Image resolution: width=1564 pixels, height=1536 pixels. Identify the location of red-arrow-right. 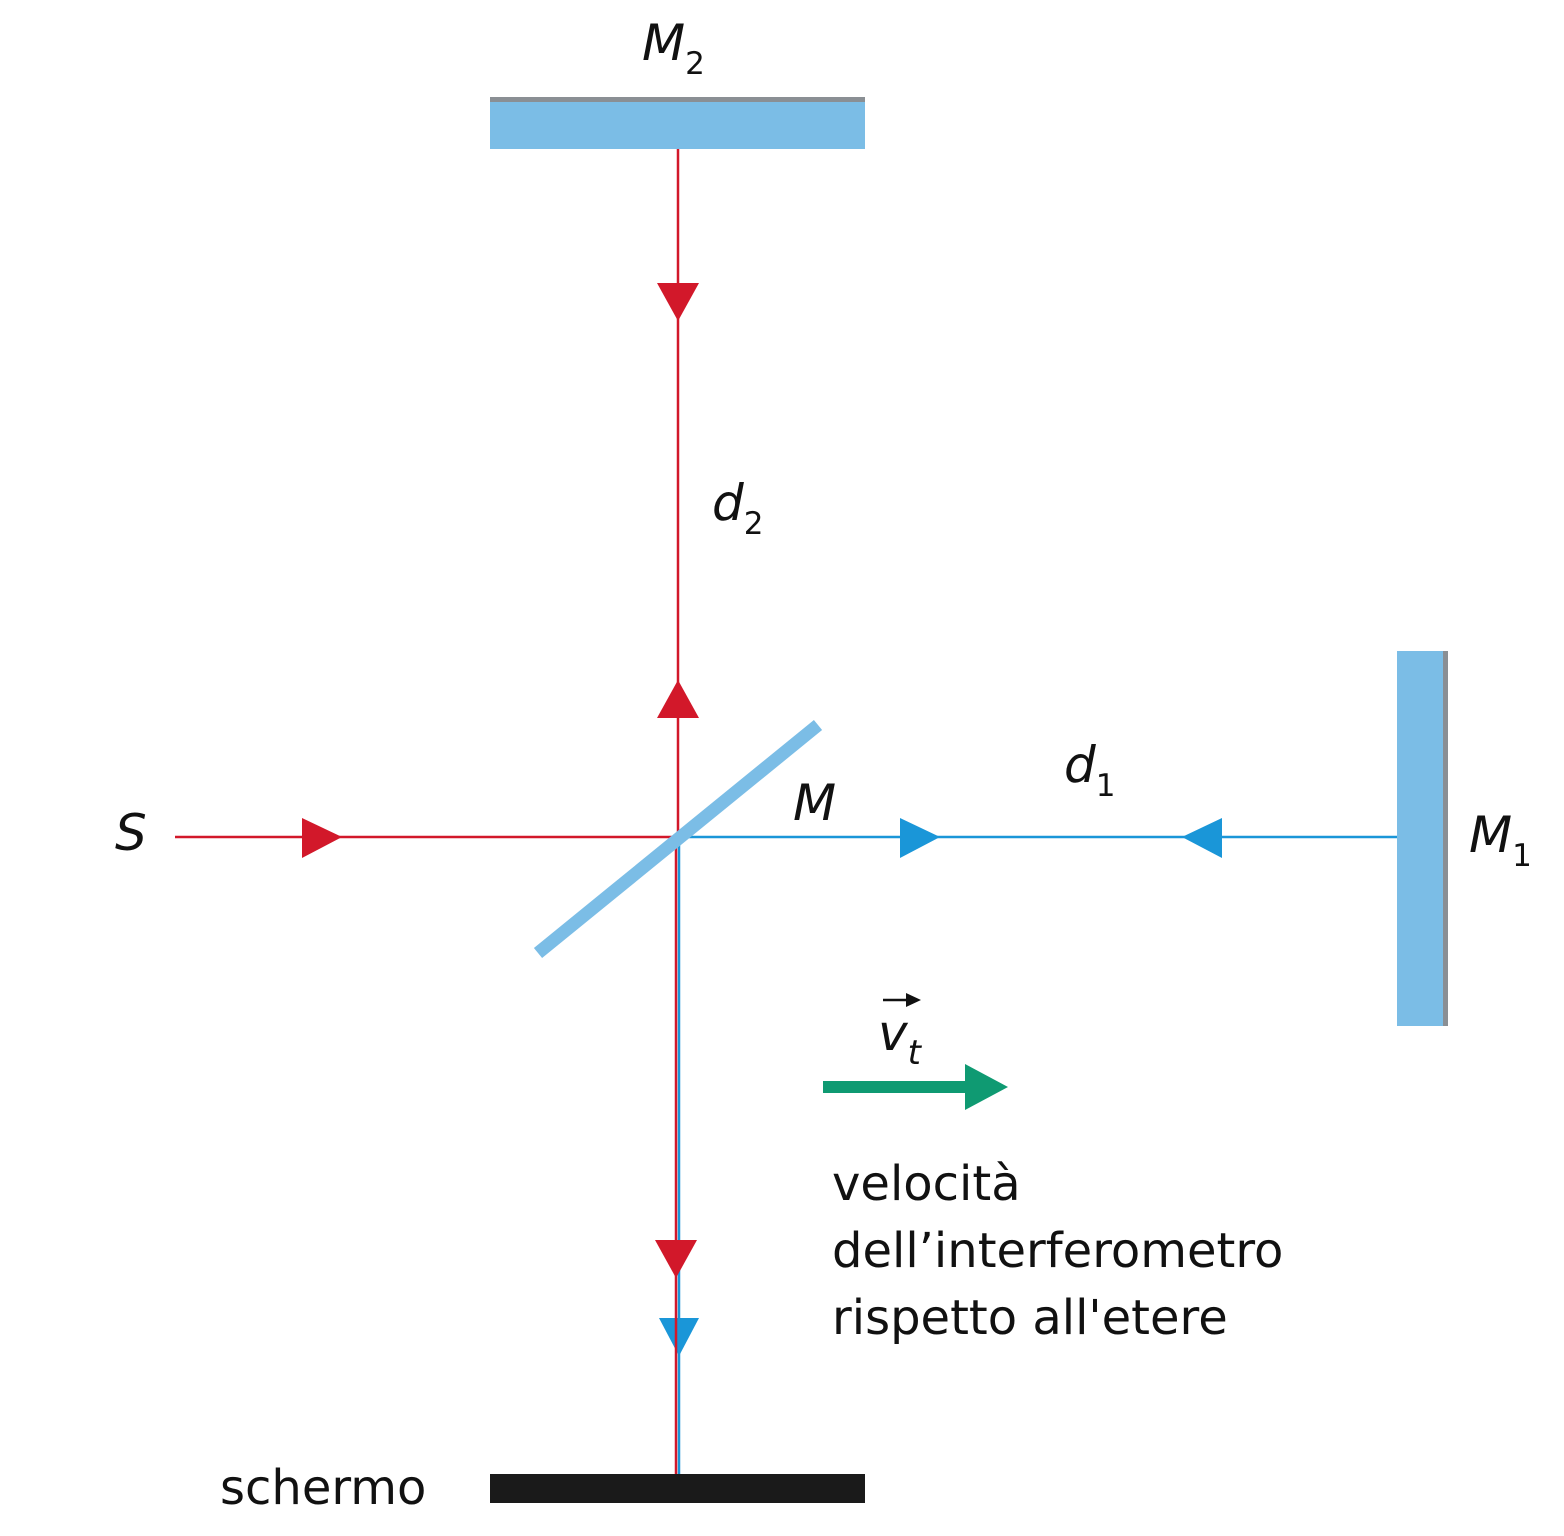
(322, 838).